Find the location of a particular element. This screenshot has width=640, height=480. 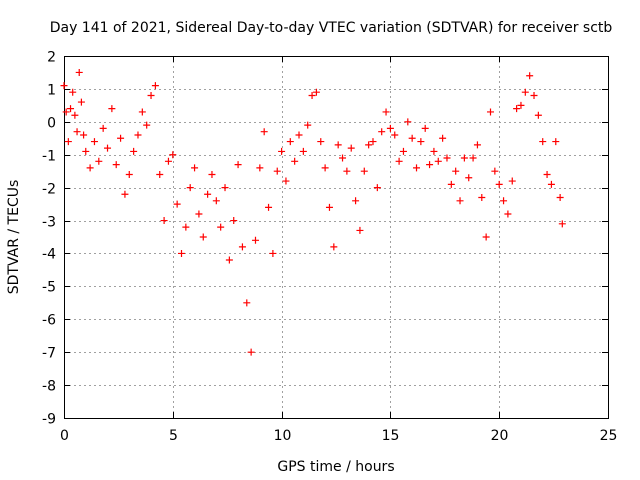

y-tick-label: -6 is located at coordinates (49, 321).